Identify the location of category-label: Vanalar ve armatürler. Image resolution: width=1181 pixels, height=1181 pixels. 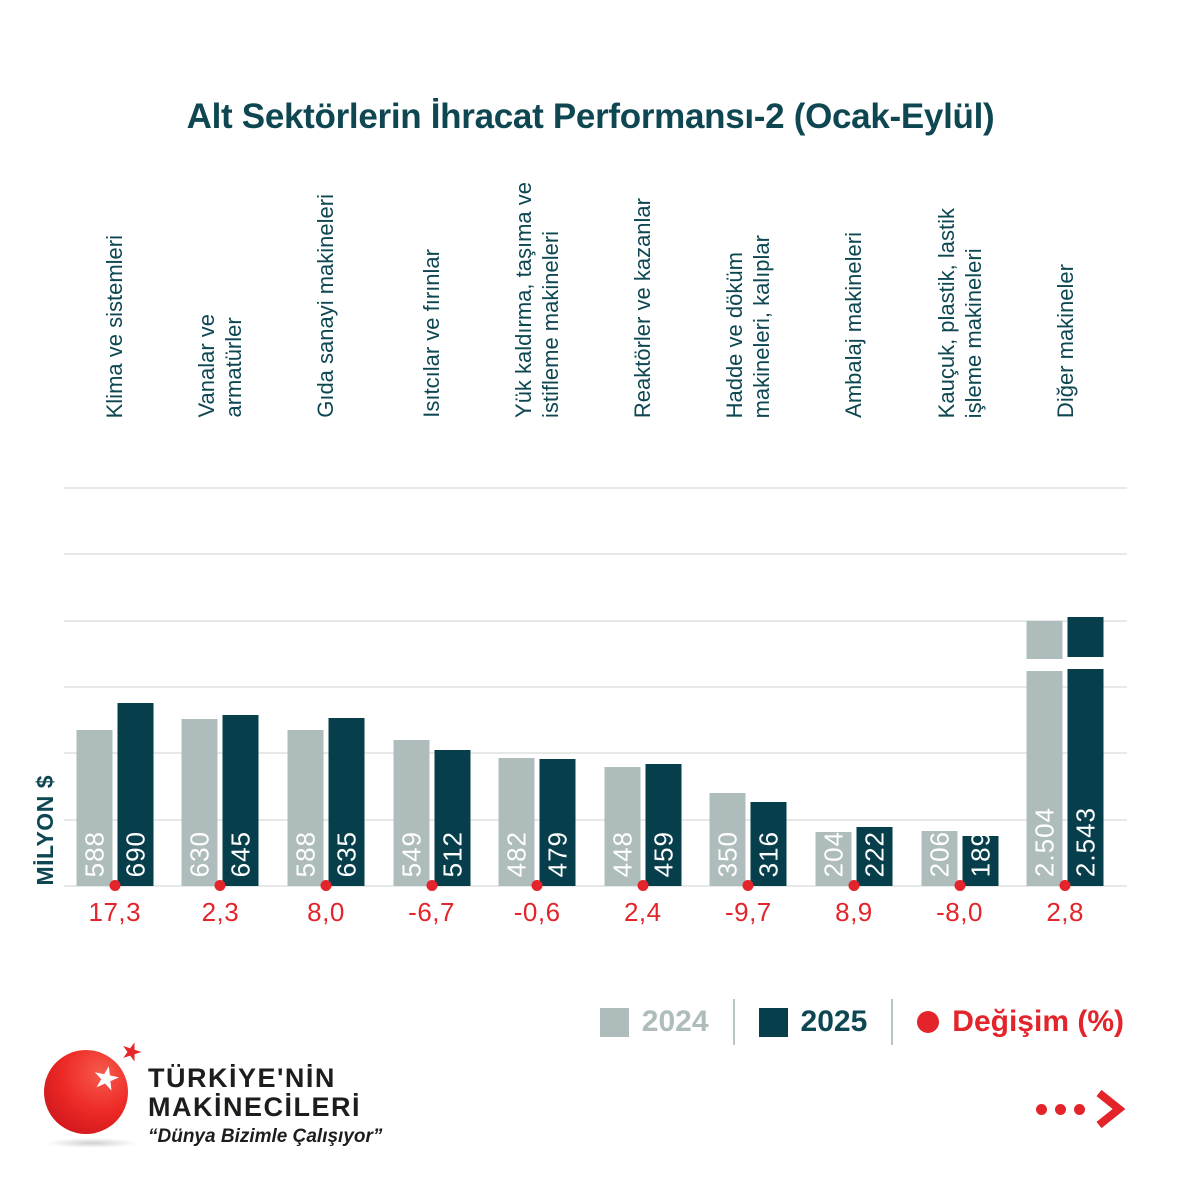
(220, 366).